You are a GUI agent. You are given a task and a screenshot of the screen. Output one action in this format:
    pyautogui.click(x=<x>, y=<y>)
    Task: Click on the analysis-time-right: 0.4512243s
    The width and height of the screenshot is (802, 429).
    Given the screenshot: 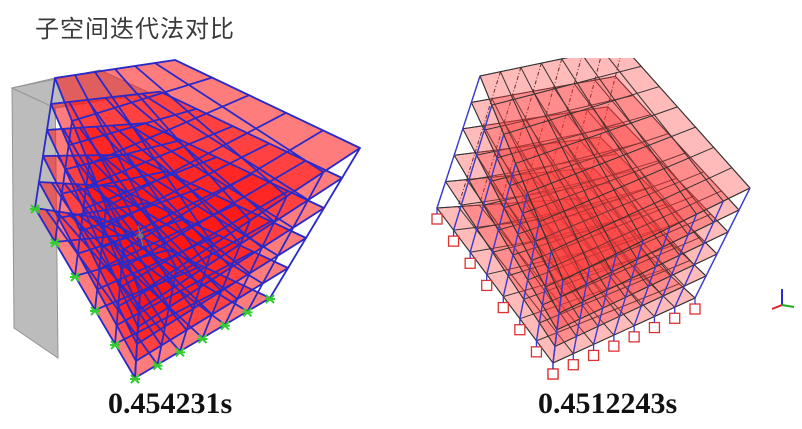 What is the action you would take?
    pyautogui.click(x=608, y=403)
    